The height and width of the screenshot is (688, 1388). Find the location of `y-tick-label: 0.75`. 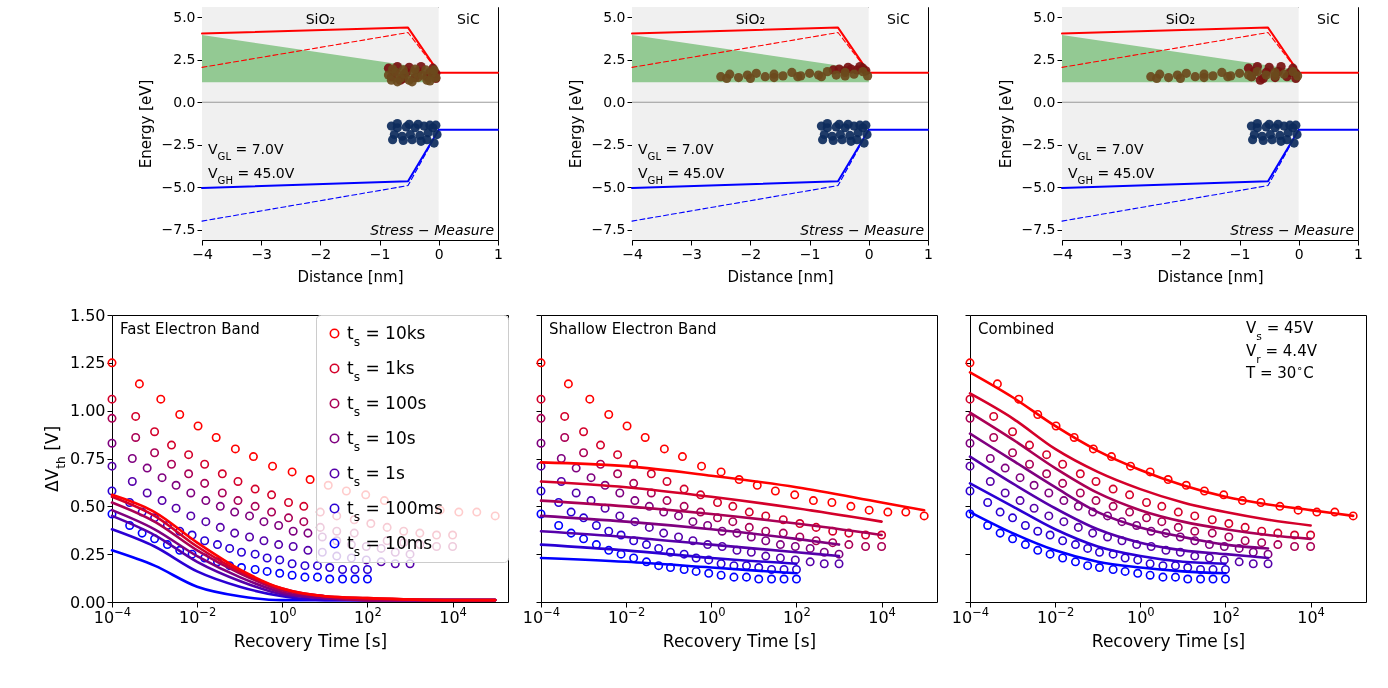

y-tick-label: 0.75 is located at coordinates (87, 458).